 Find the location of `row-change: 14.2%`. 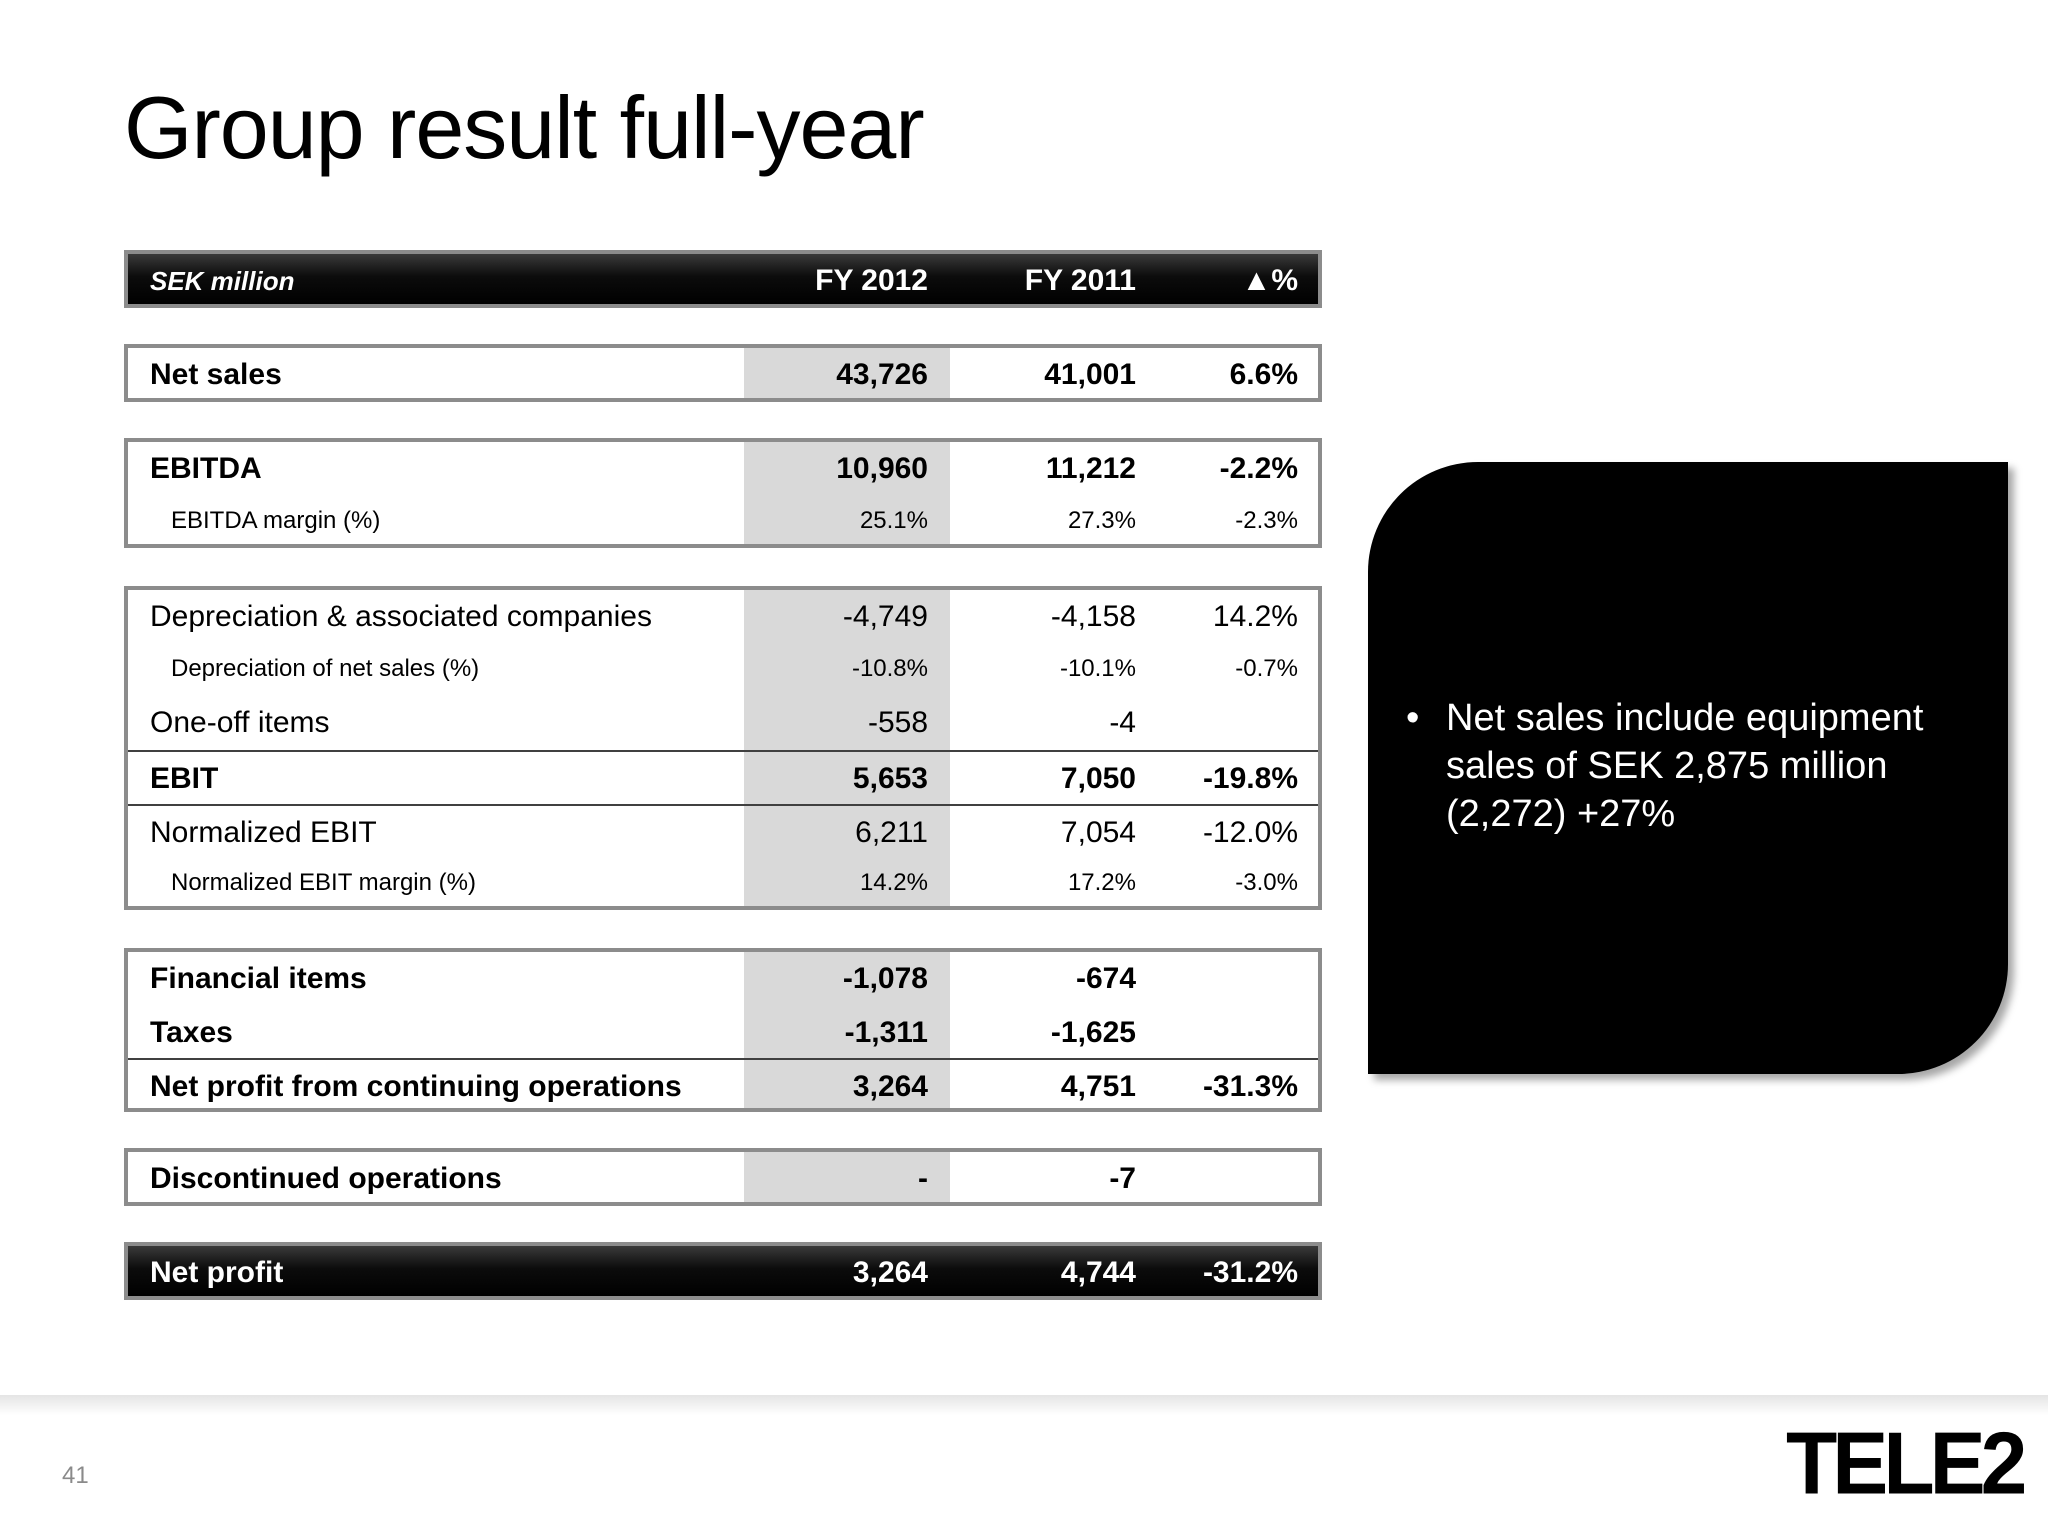

row-change: 14.2% is located at coordinates (1255, 616).